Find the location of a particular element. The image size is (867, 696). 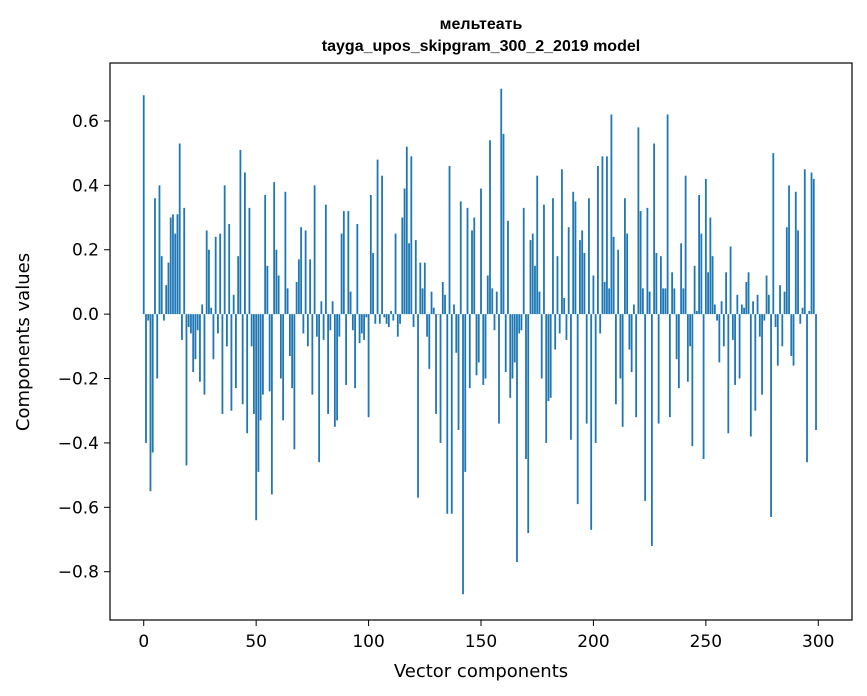

y-tick-label: −0.6 is located at coordinates (78, 508).